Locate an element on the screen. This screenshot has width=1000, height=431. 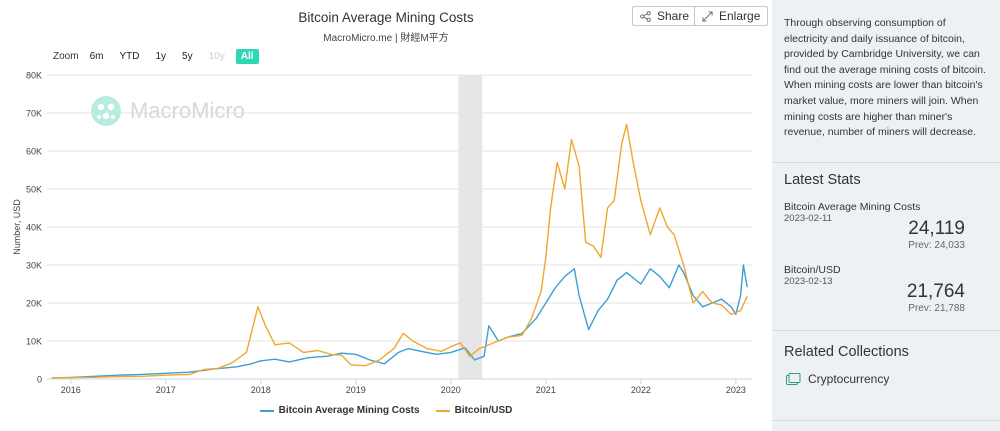
chart-title: Bitcoin Average Mining Costs is located at coordinates (386, 17).